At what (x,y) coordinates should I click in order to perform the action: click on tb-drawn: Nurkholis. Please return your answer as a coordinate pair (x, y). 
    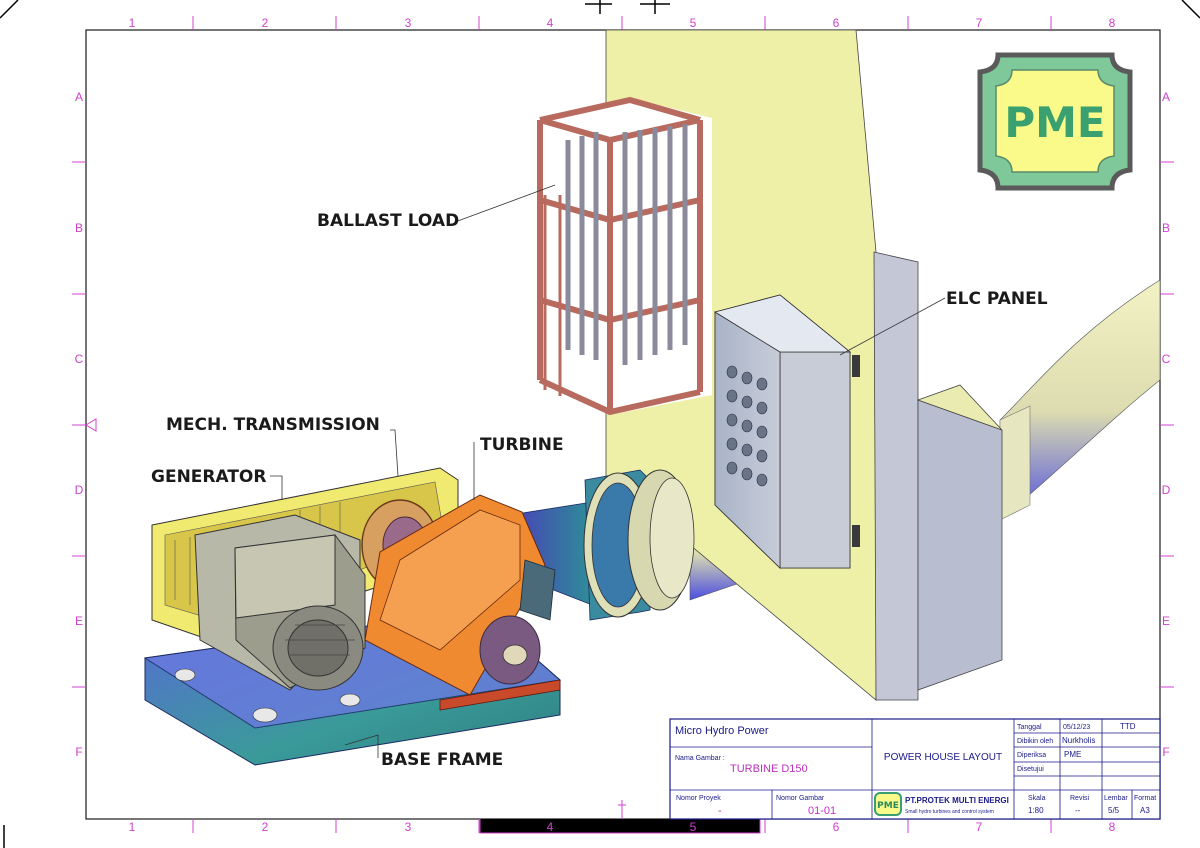
    Looking at the image, I should click on (1078, 740).